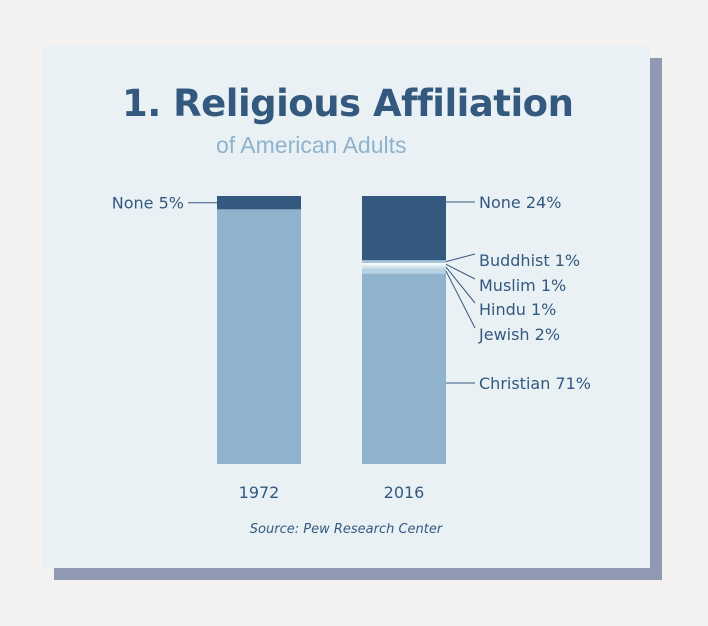  Describe the element at coordinates (404, 271) in the screenshot. I see `bar-segment-2016-jewish` at that location.